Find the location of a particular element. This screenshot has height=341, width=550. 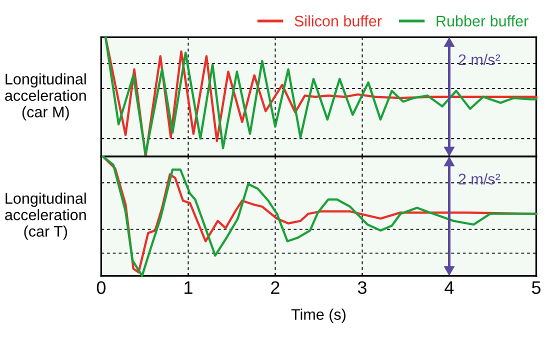

x-tick-label: 0 is located at coordinates (101, 287).